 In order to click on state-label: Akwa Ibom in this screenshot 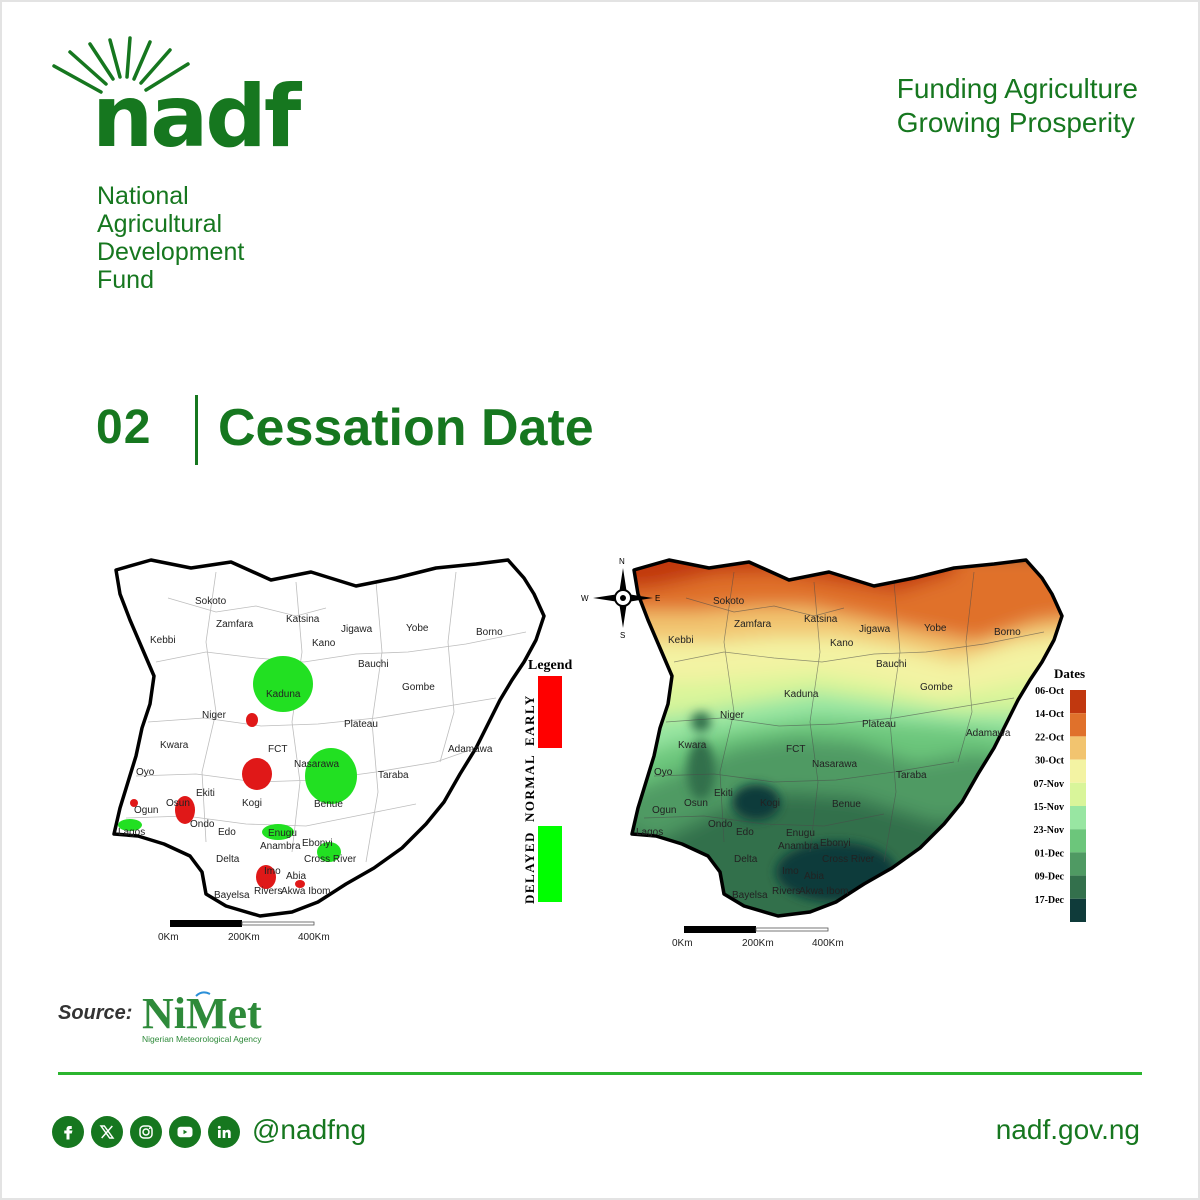, I will do `click(823, 891)`.